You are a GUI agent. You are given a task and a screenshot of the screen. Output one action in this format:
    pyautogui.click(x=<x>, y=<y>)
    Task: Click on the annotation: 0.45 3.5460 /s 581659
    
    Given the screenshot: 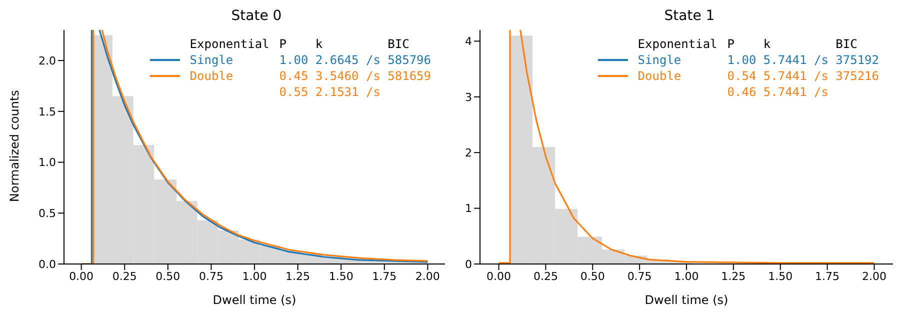 What is the action you would take?
    pyautogui.click(x=355, y=76)
    